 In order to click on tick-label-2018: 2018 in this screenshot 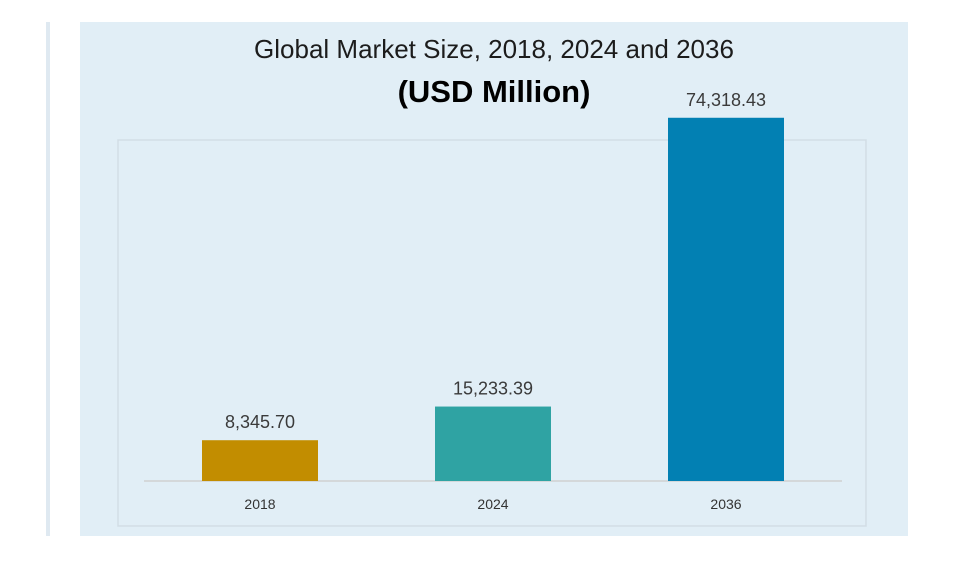, I will do `click(259, 504)`.